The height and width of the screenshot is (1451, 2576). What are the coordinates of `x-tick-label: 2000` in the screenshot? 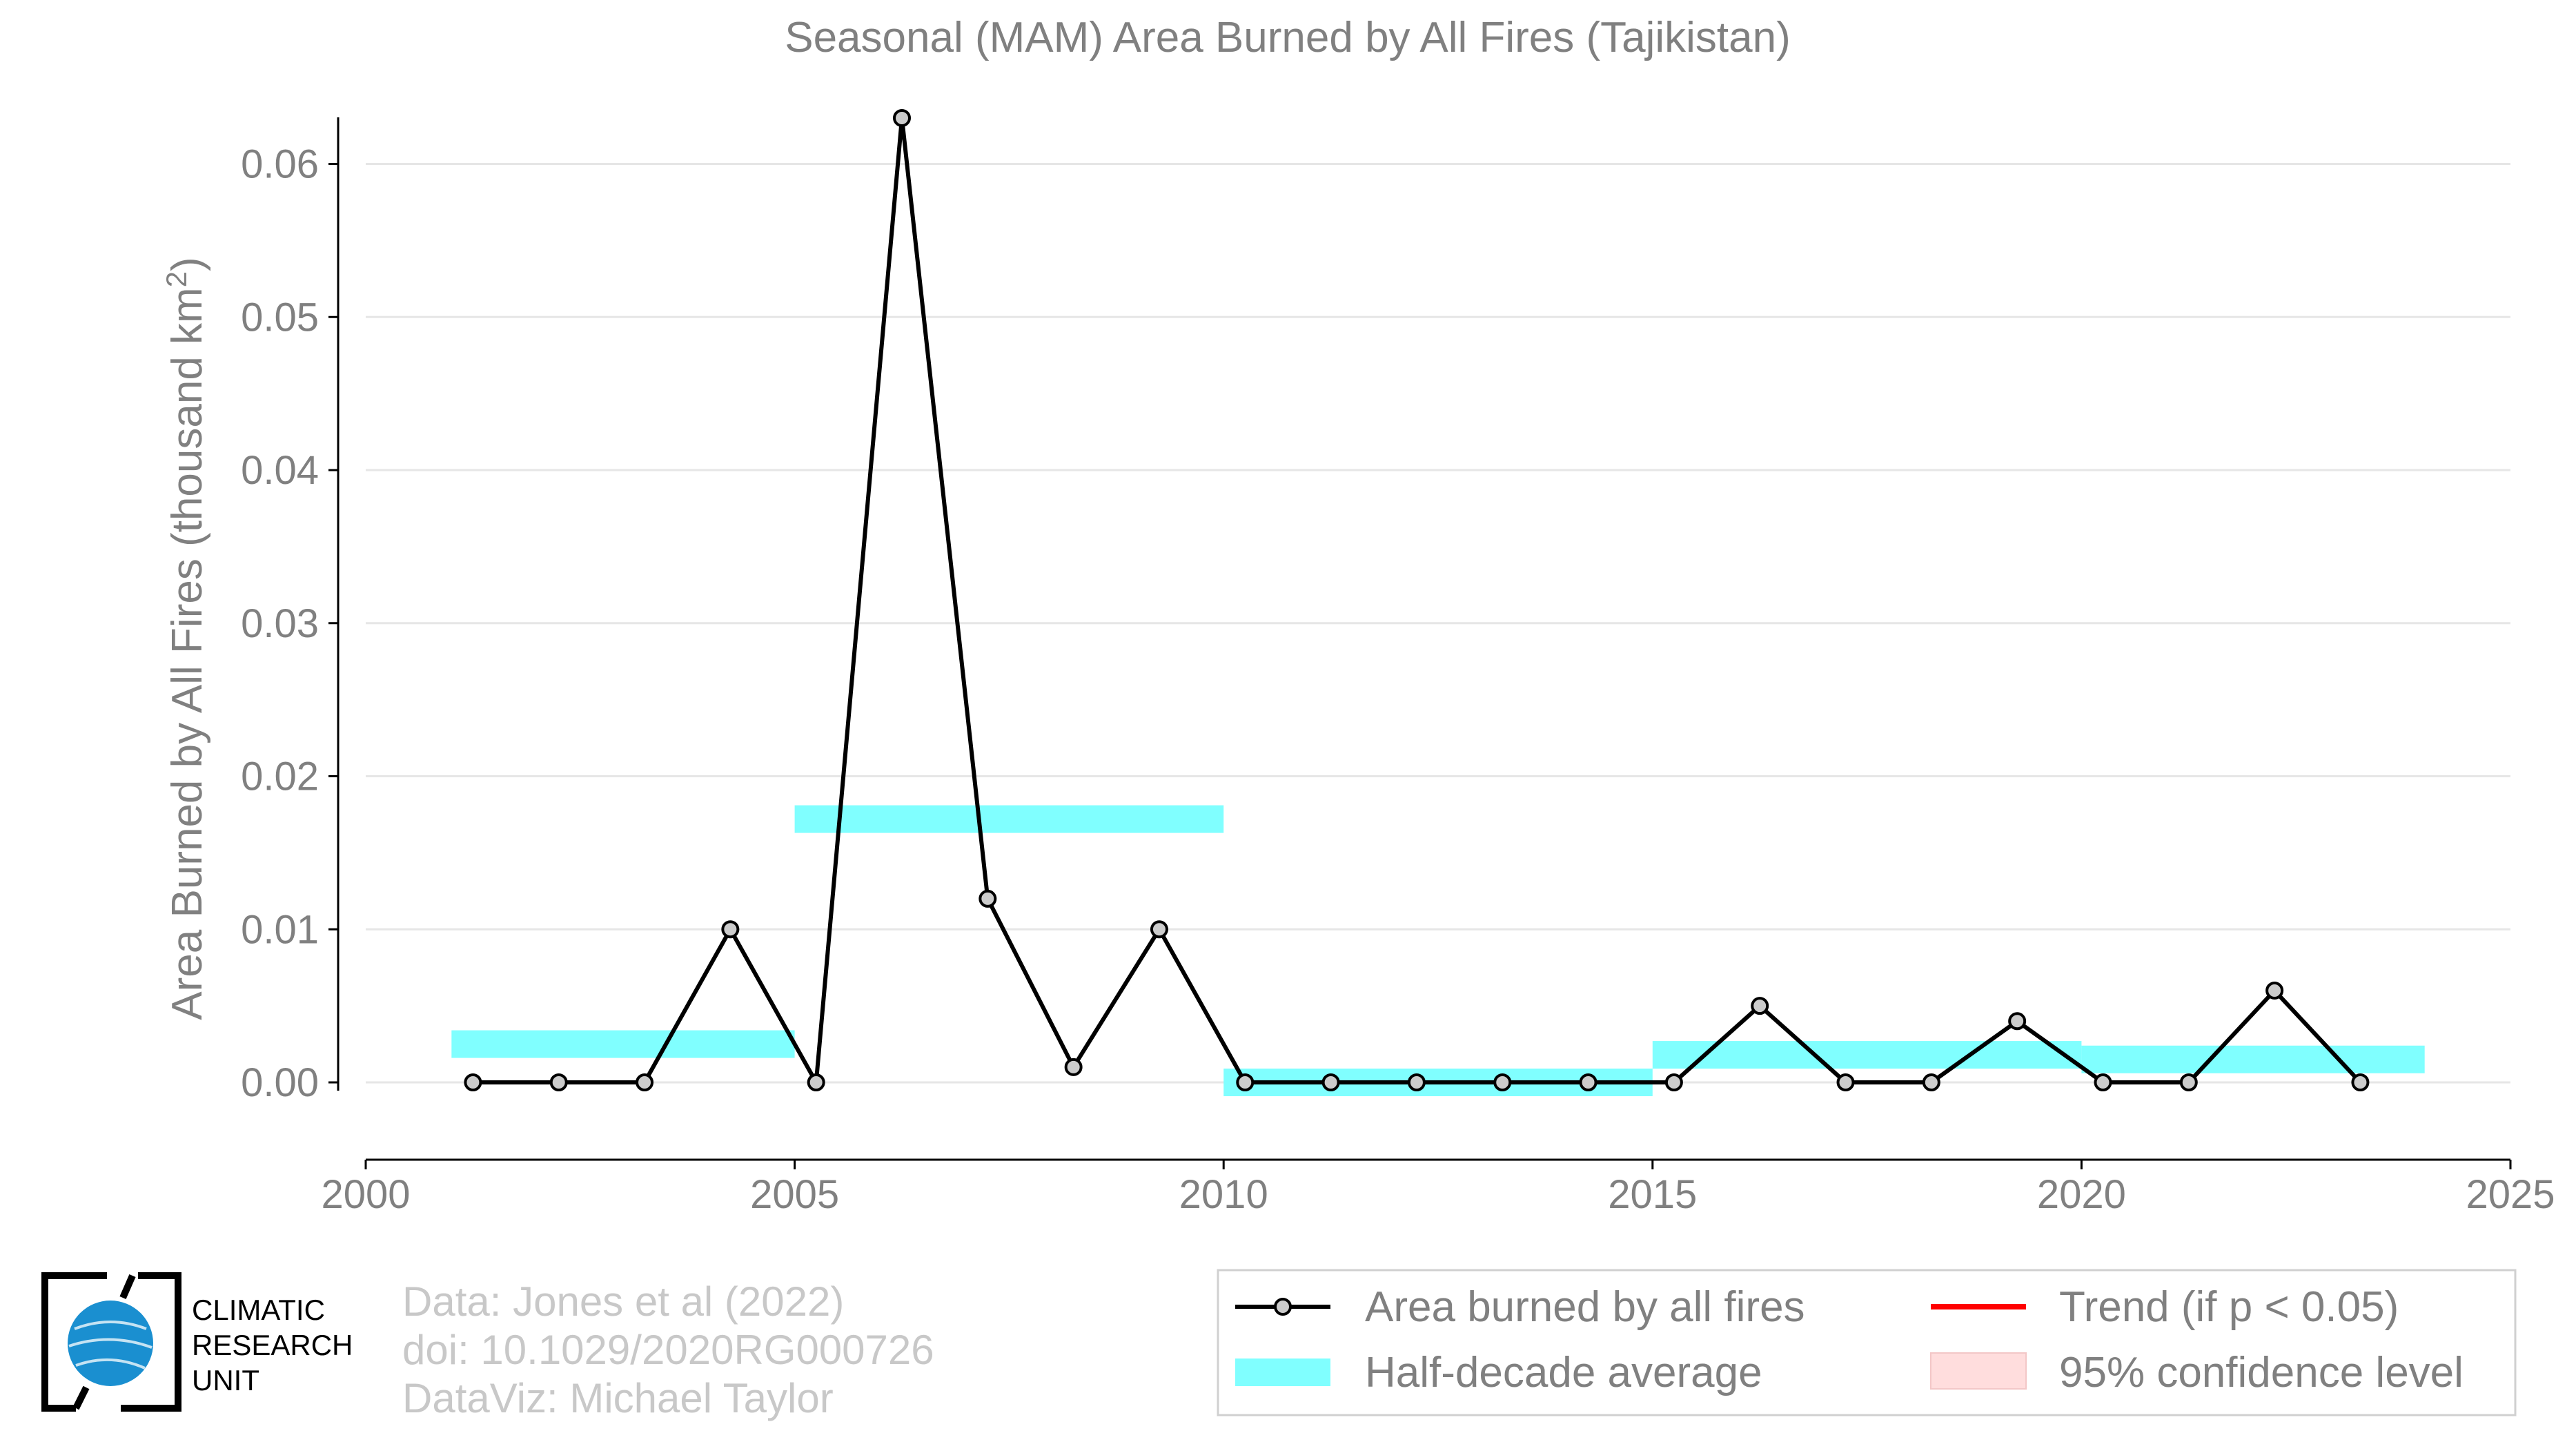 It's located at (365, 1194).